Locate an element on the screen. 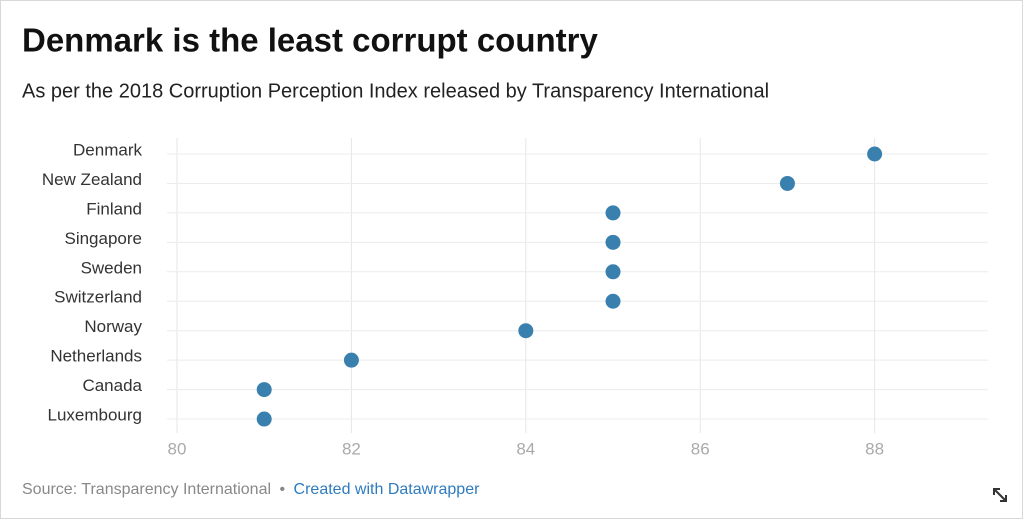  x-tick-label: 80 is located at coordinates (177, 448).